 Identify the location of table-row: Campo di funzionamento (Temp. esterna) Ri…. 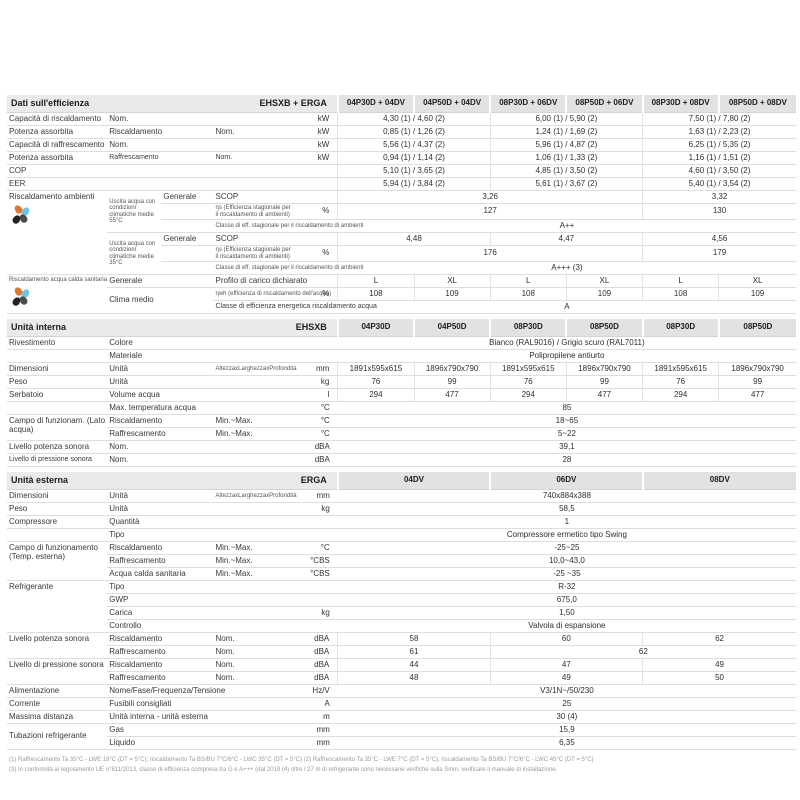
(401, 561).